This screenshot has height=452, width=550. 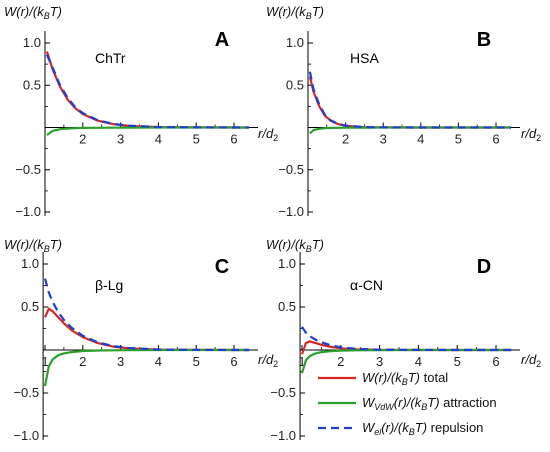 I want to click on panel-letter: D, so click(x=484, y=267).